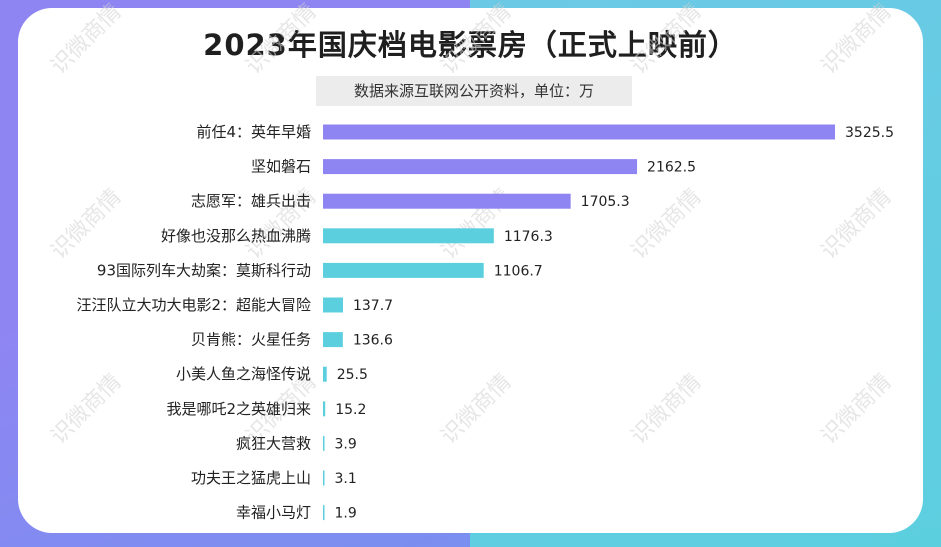 Image resolution: width=941 pixels, height=547 pixels. I want to click on category-label: 小美人鱼之海怪传说, so click(243, 374).